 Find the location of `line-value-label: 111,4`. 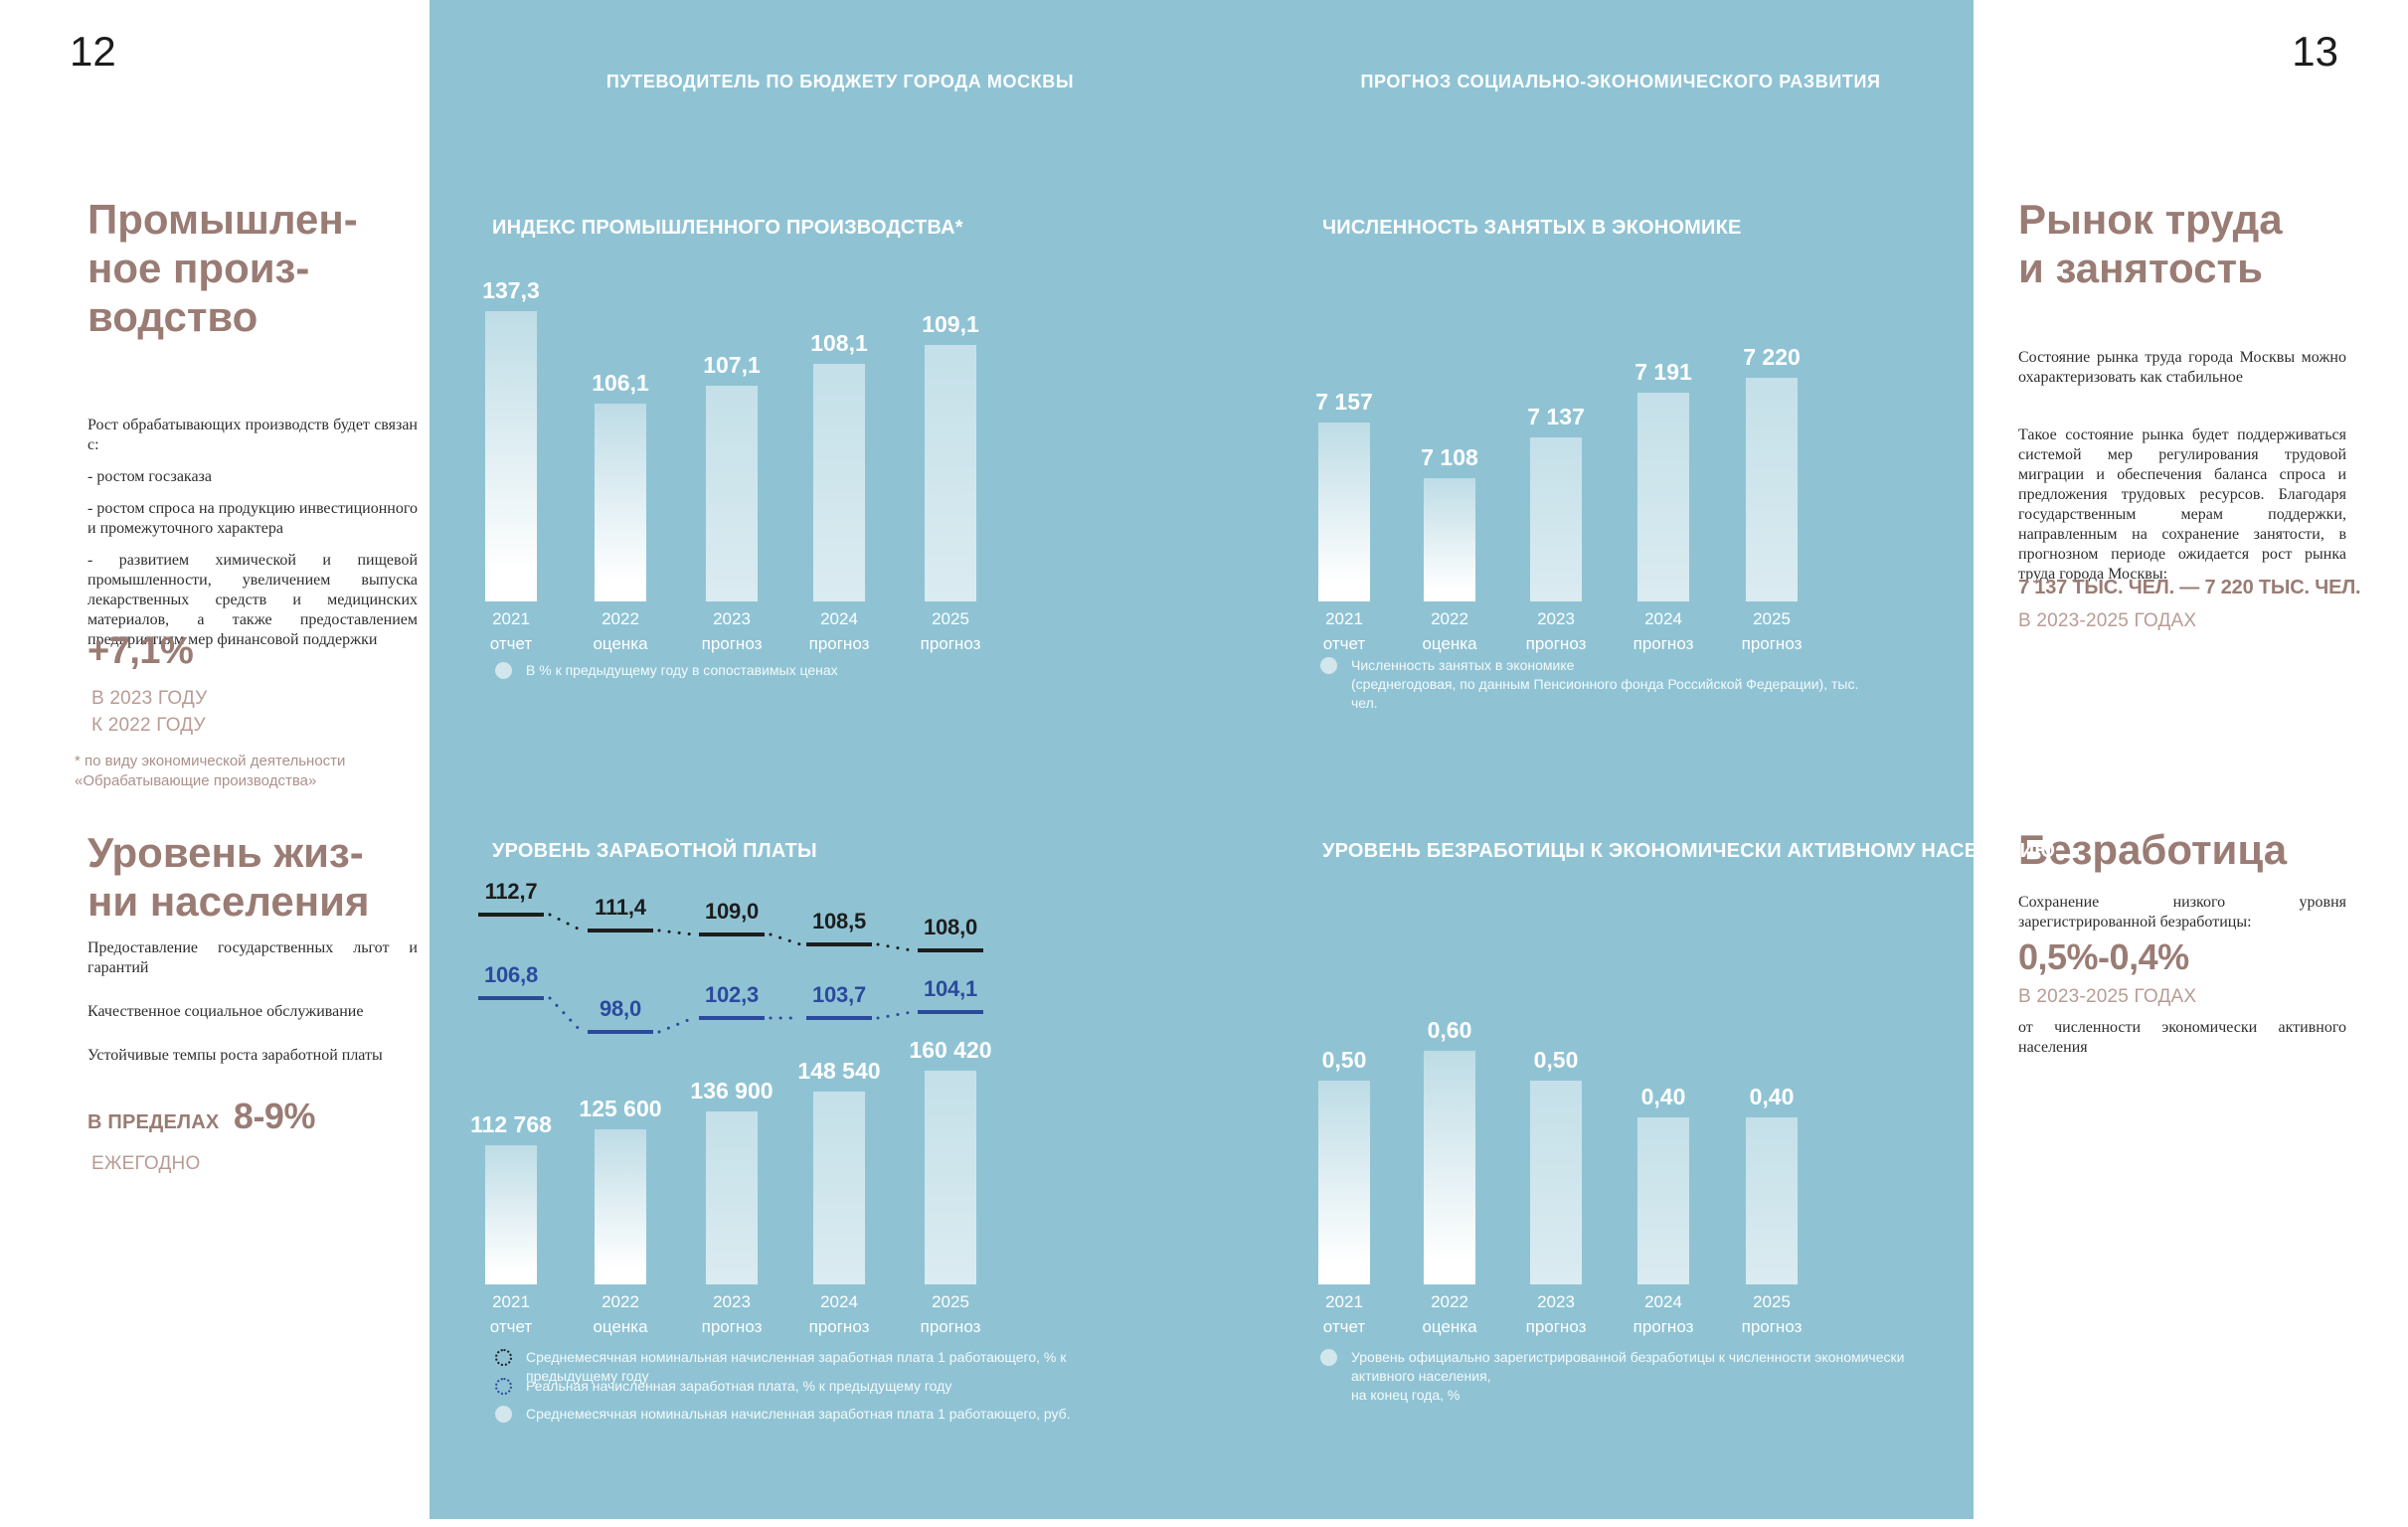

line-value-label: 111,4 is located at coordinates (620, 907).